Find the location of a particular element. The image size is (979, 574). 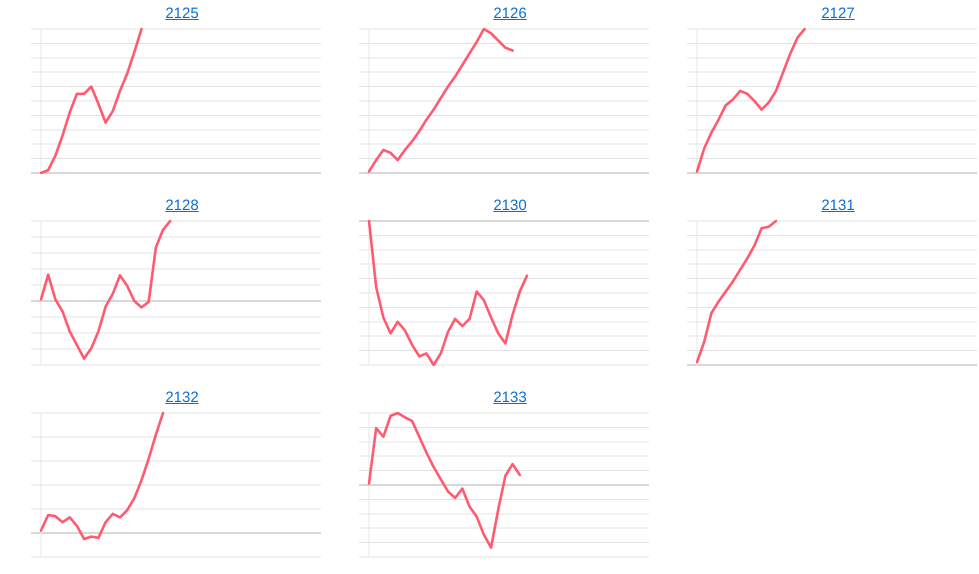

chart-title: 2132 is located at coordinates (182, 397).